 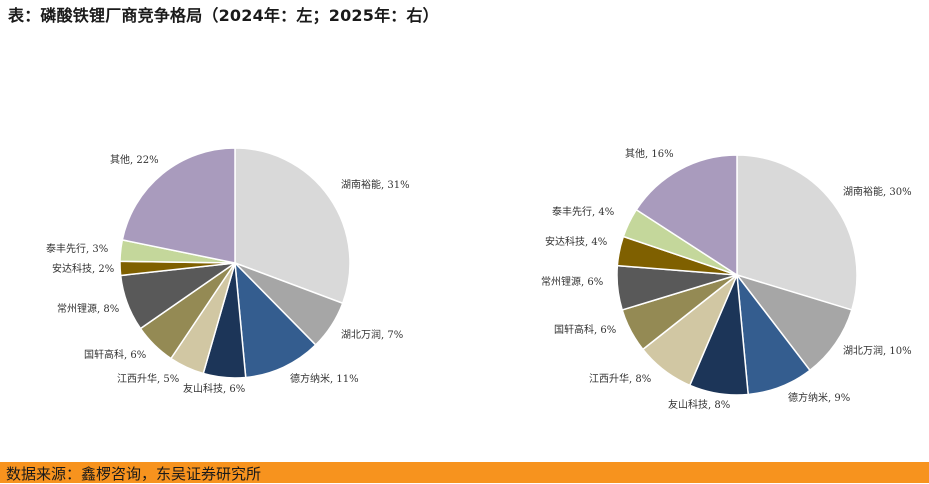 I want to click on slice-label: 其他, 16%, so click(x=649, y=153).